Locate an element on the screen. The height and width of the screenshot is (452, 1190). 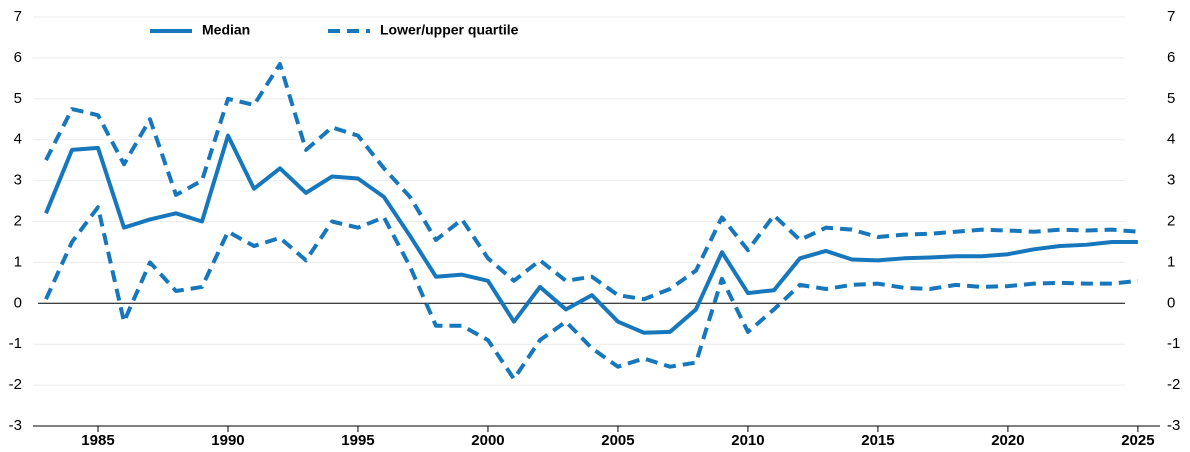
x-tick-label: 1990 is located at coordinates (227, 440).